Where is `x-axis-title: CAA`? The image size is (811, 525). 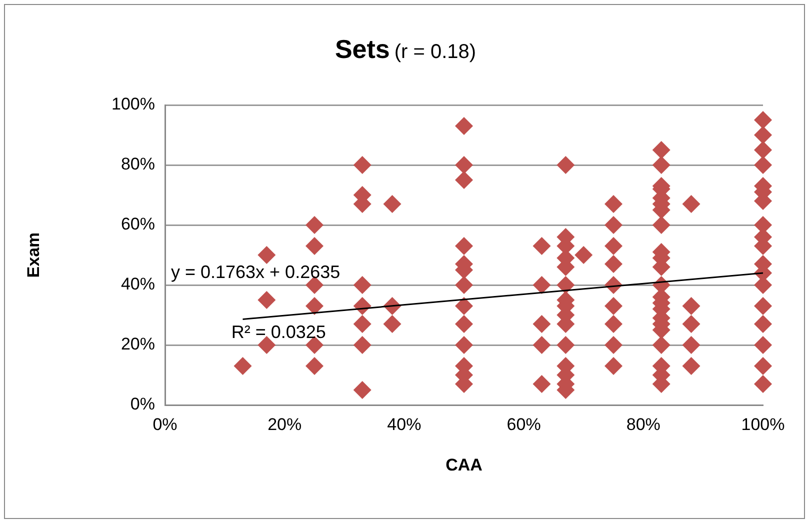 x-axis-title: CAA is located at coordinates (464, 464).